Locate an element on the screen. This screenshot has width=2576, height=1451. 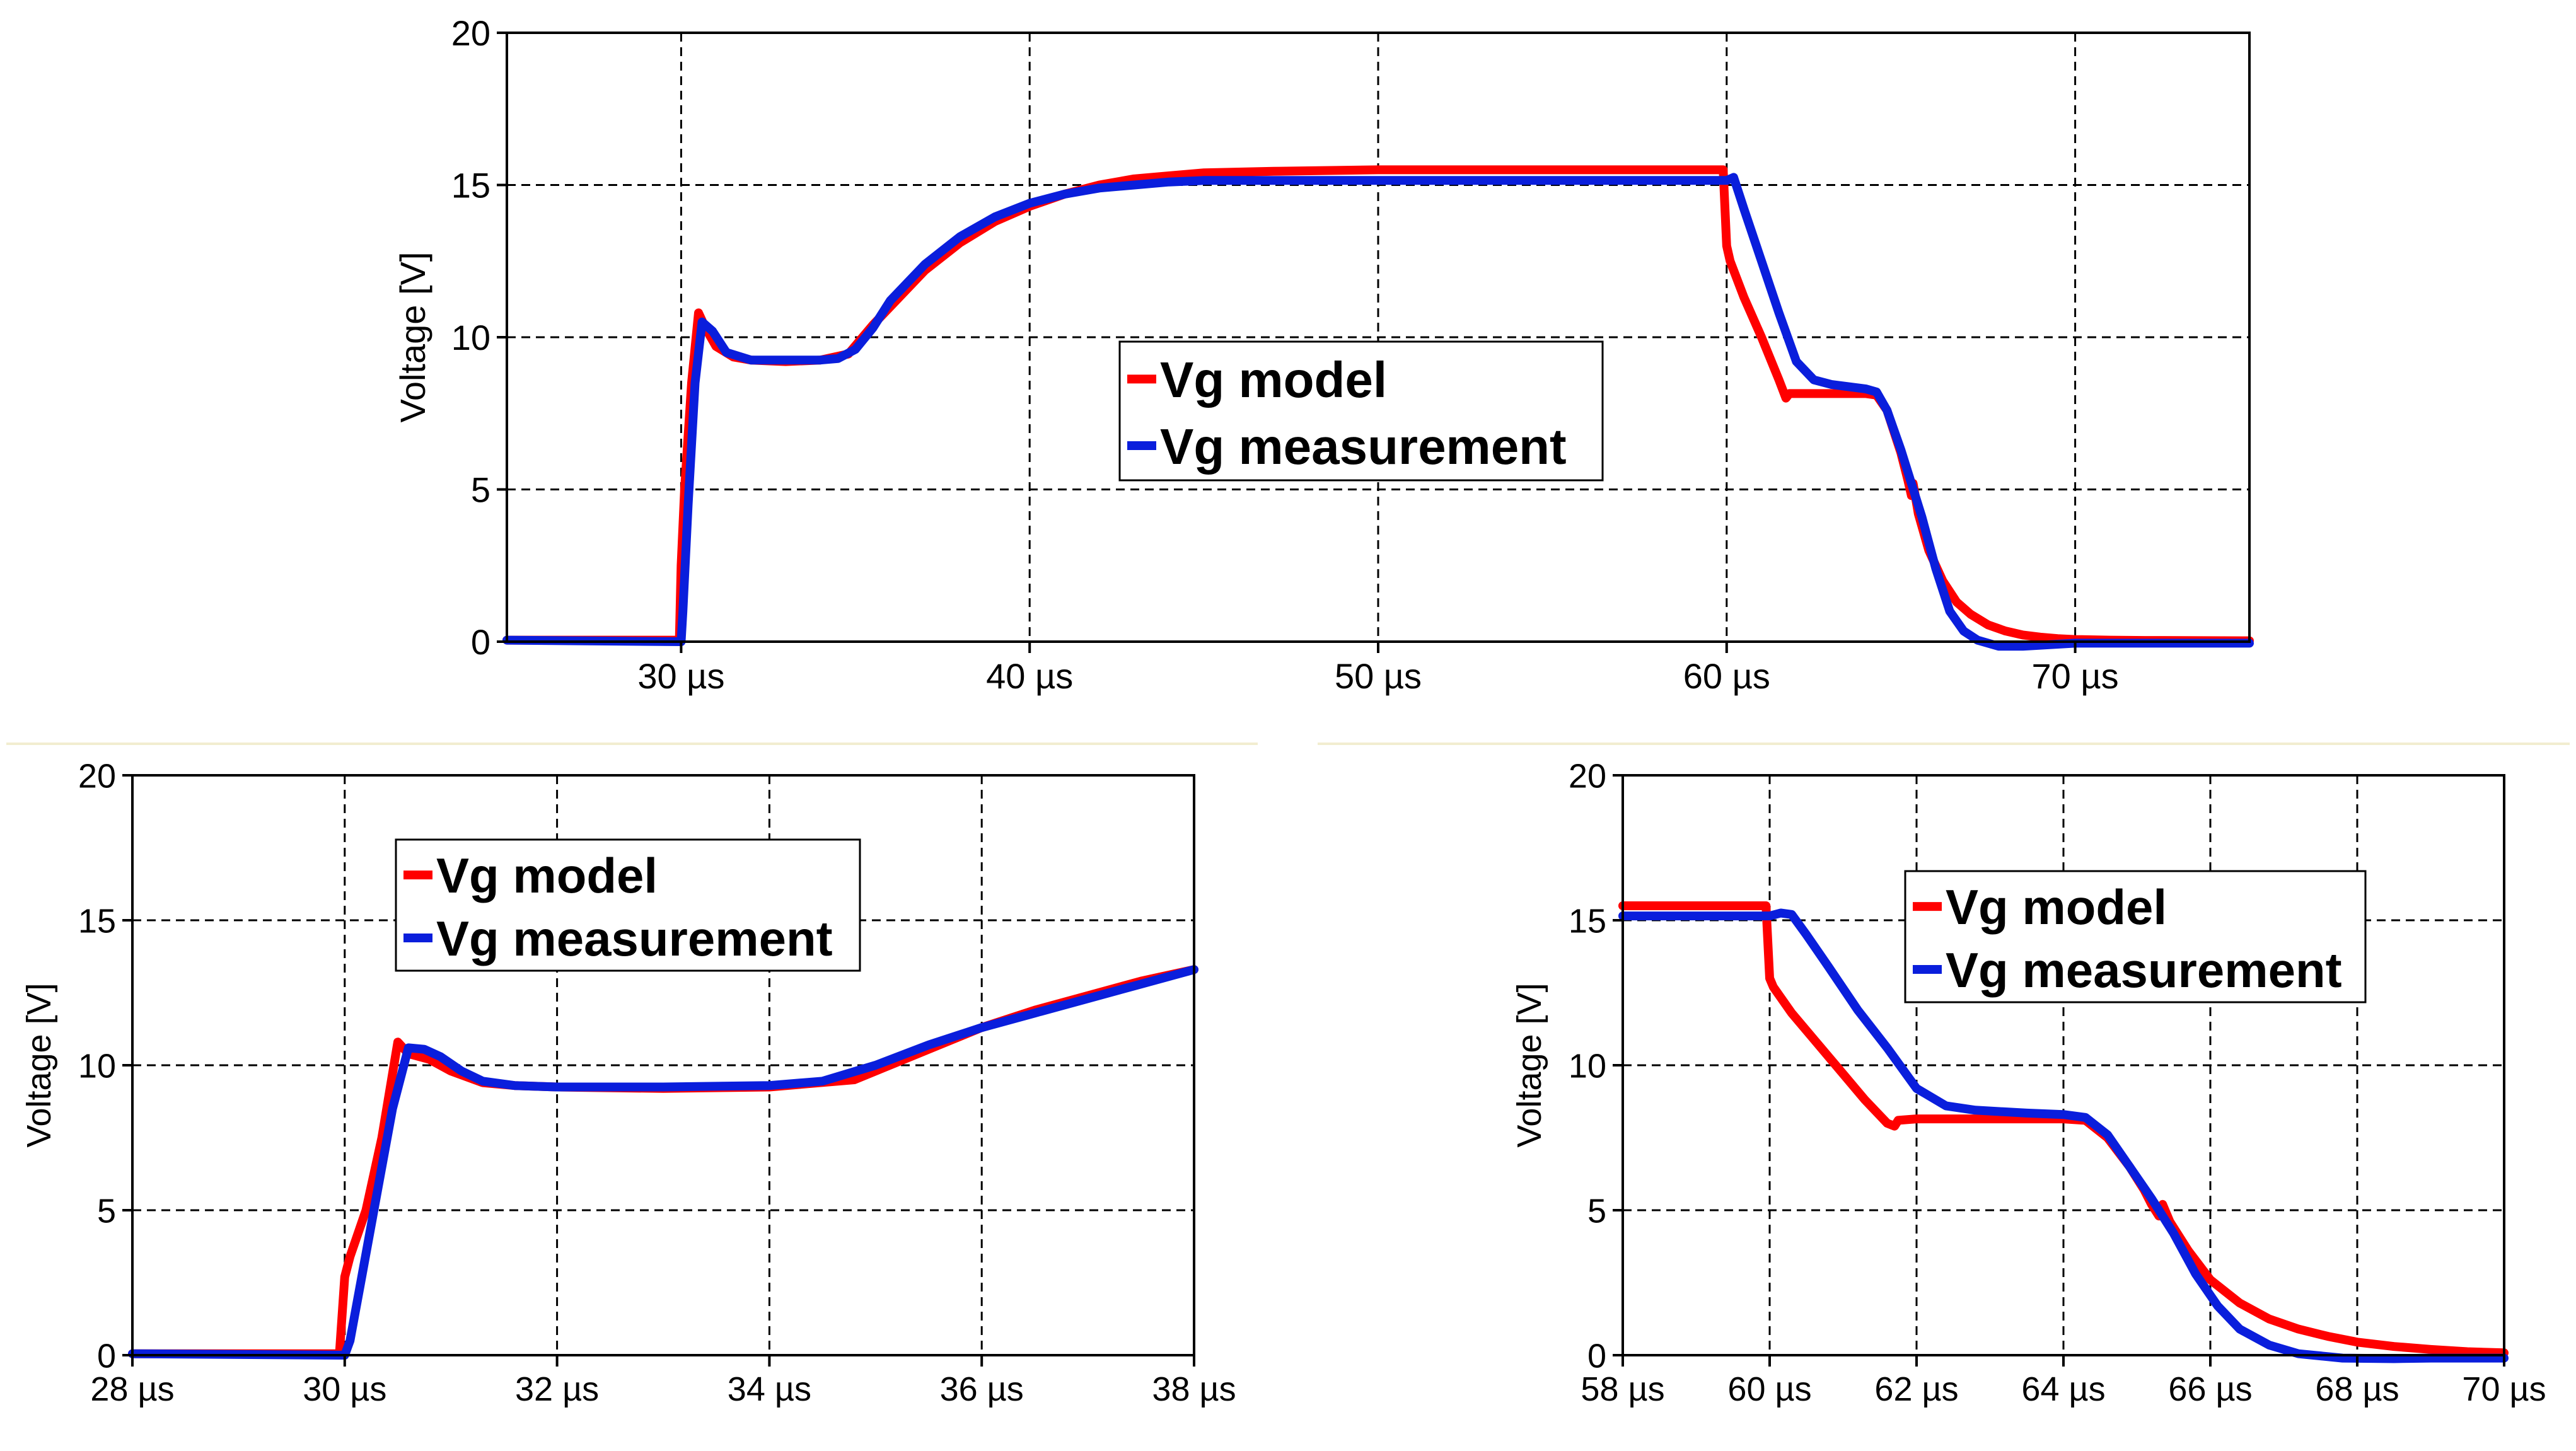
xtick-label: 62 µs is located at coordinates (1916, 1389).